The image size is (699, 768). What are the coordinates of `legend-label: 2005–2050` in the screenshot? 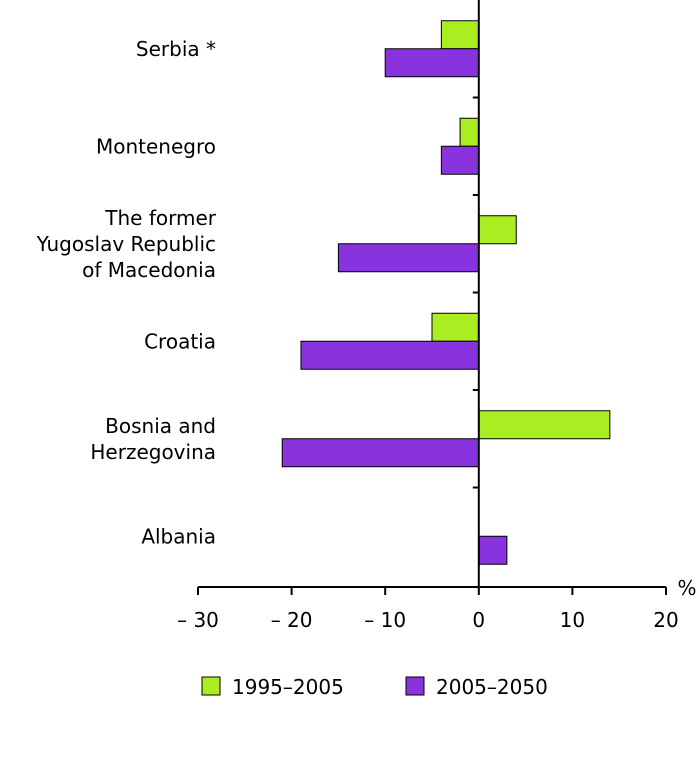 It's located at (492, 687).